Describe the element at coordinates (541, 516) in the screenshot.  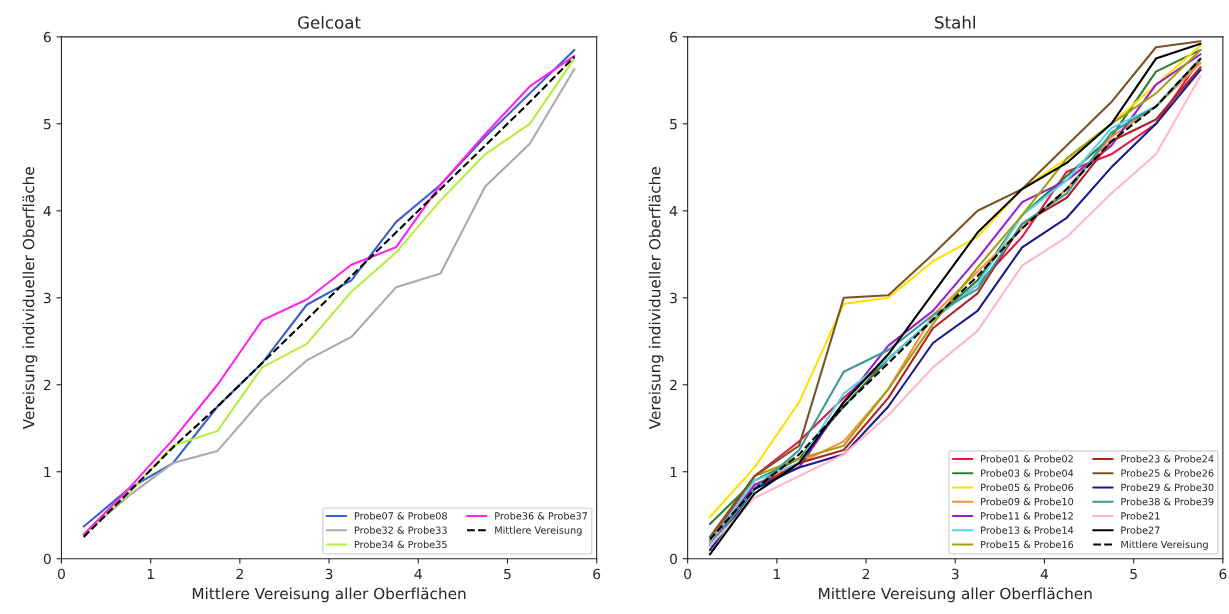
I see `legend-label: Probe36 & Probe37` at that location.